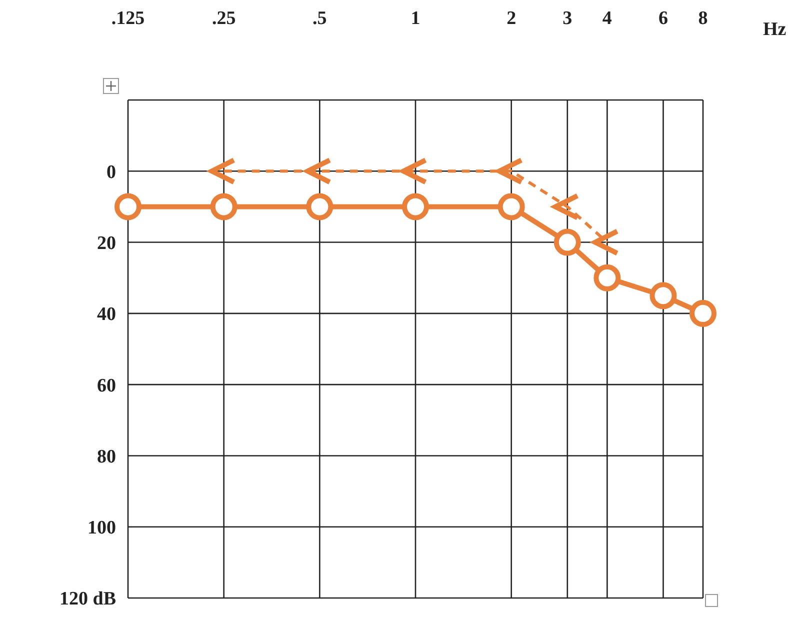 Image resolution: width=811 pixels, height=617 pixels. What do you see at coordinates (224, 18) in the screenshot?
I see `x-tick-label: .25` at bounding box center [224, 18].